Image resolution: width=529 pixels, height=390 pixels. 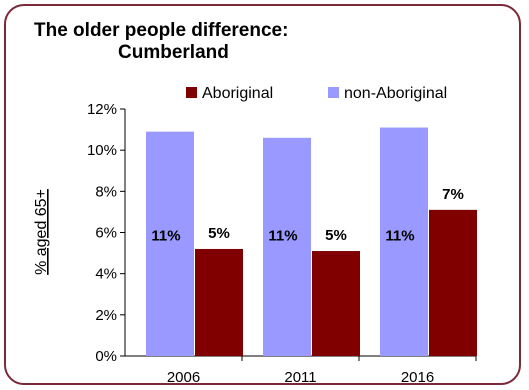 What do you see at coordinates (106, 233) in the screenshot?
I see `y-tick-label: 6%` at bounding box center [106, 233].